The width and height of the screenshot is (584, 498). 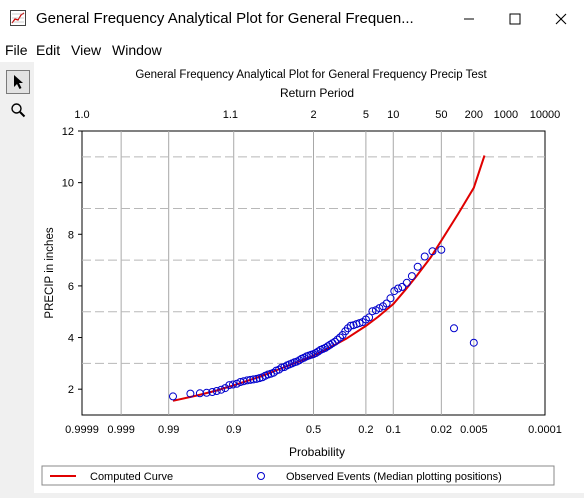 I want to click on minimize-button, so click(x=469, y=19).